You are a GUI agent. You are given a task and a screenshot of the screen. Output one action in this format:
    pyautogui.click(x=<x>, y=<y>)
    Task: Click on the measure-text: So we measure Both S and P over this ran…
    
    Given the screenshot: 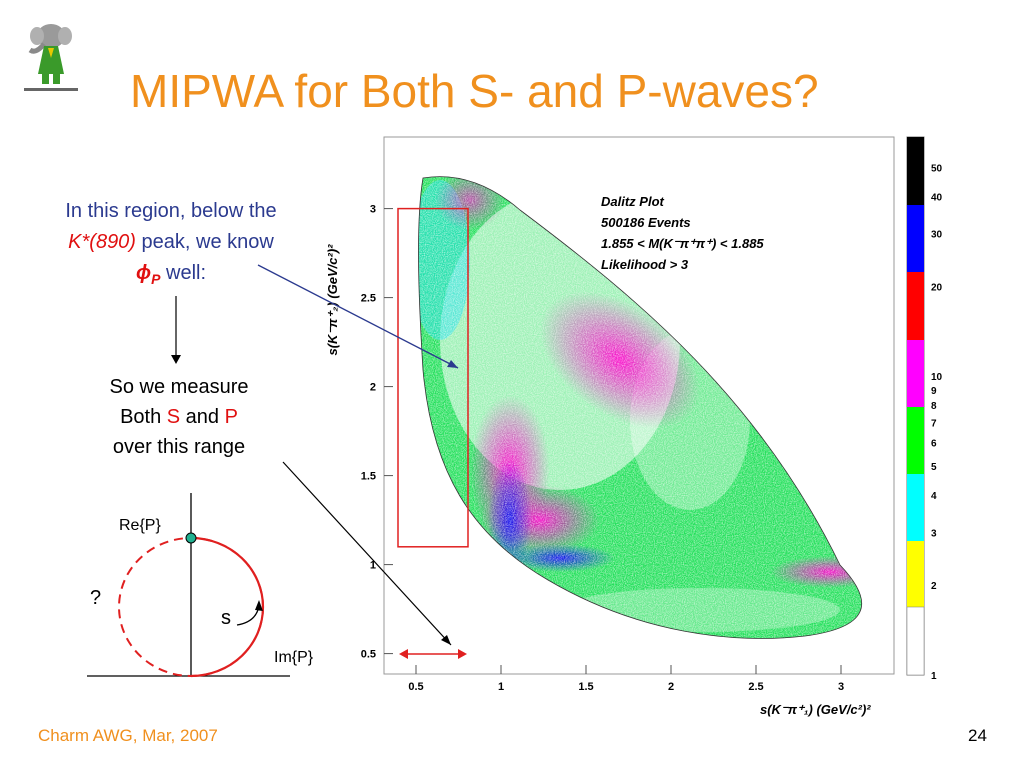 What is the action you would take?
    pyautogui.click(x=179, y=417)
    